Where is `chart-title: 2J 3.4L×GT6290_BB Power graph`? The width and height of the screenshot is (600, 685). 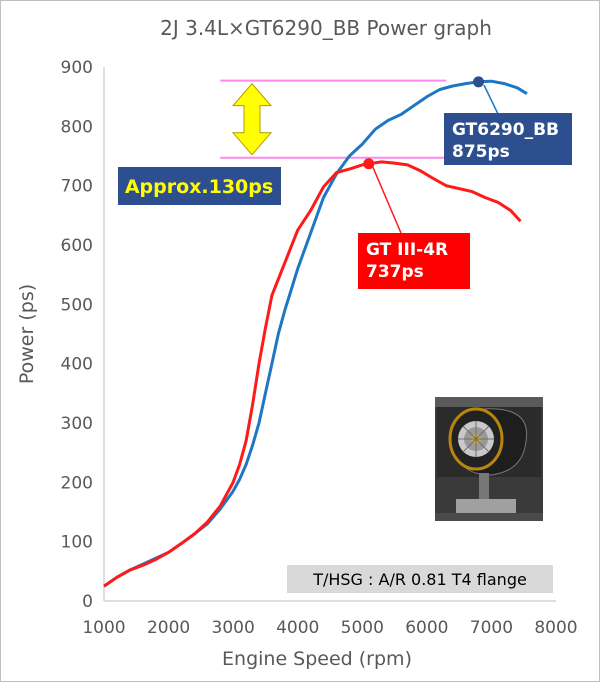
chart-title: 2J 3.4L×GT6290_BB Power graph is located at coordinates (326, 28).